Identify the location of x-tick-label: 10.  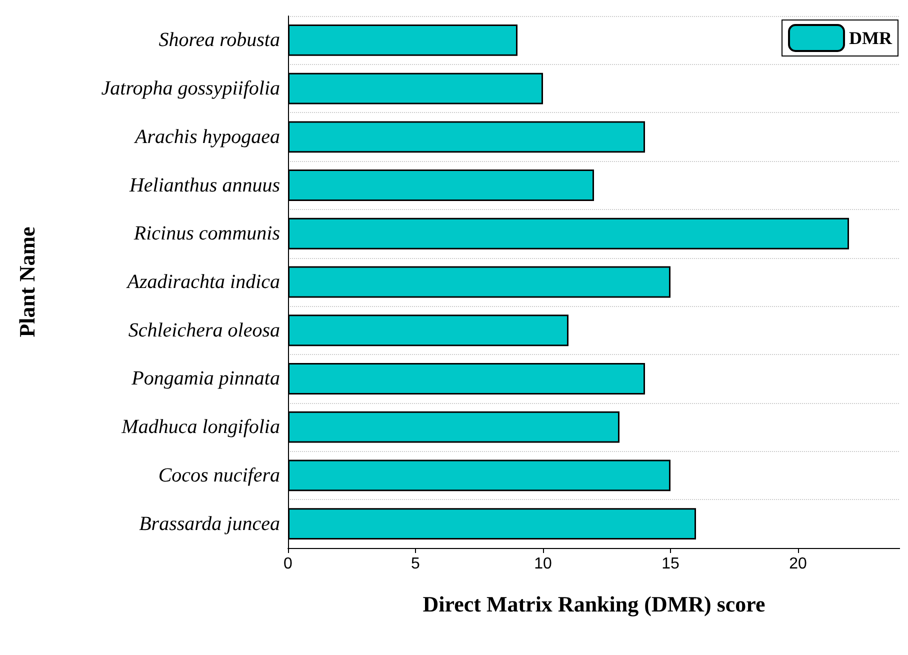
(543, 564).